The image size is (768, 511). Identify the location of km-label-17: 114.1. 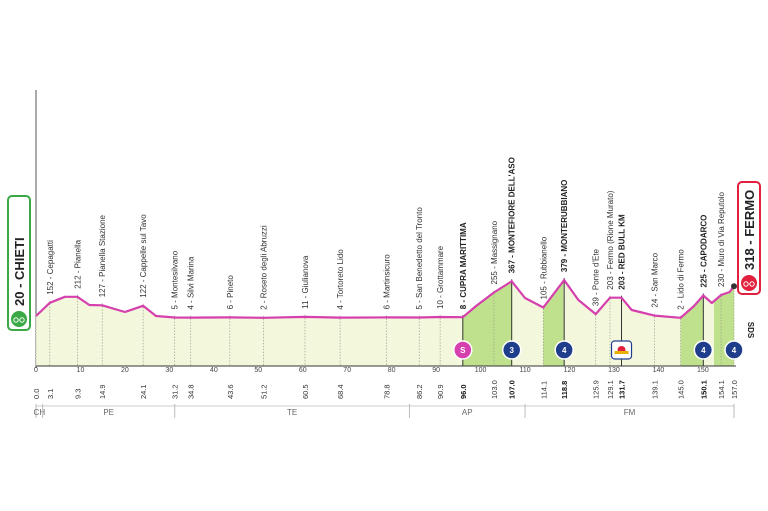
(543, 390).